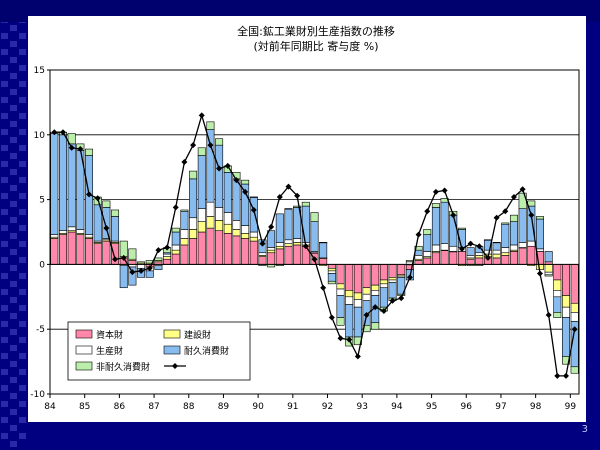  I want to click on x-tick-label: 87, so click(153, 407).